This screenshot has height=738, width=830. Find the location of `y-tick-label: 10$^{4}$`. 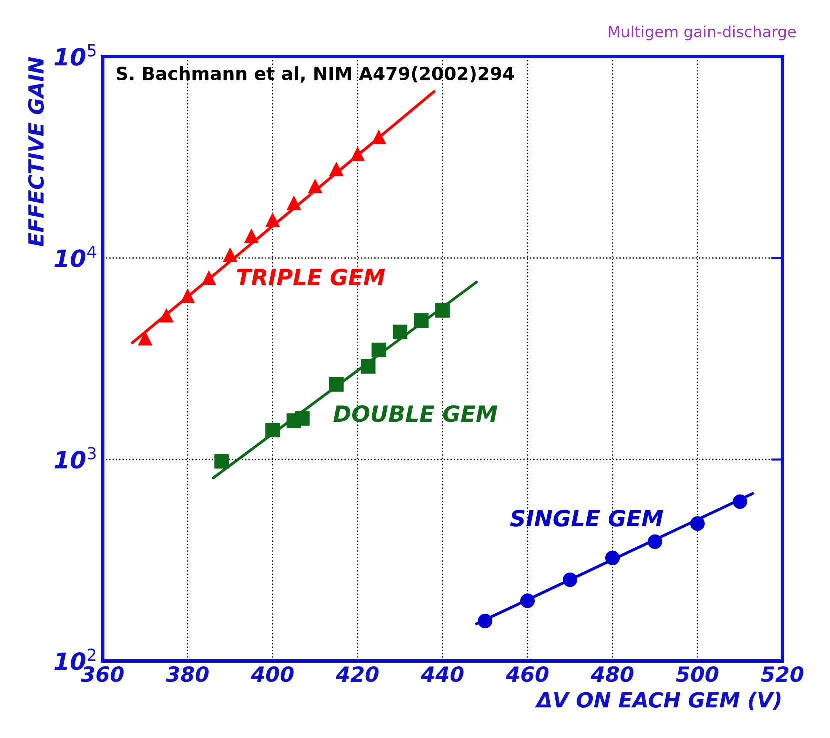

y-tick-label: 10$^{4}$ is located at coordinates (75, 257).